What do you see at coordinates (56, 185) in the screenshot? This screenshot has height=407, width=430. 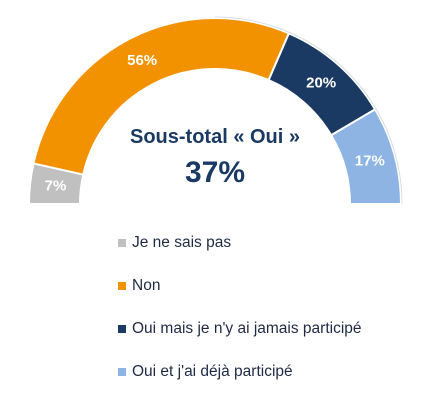 I see `value-label-je-ne-sais-pas: 7%` at bounding box center [56, 185].